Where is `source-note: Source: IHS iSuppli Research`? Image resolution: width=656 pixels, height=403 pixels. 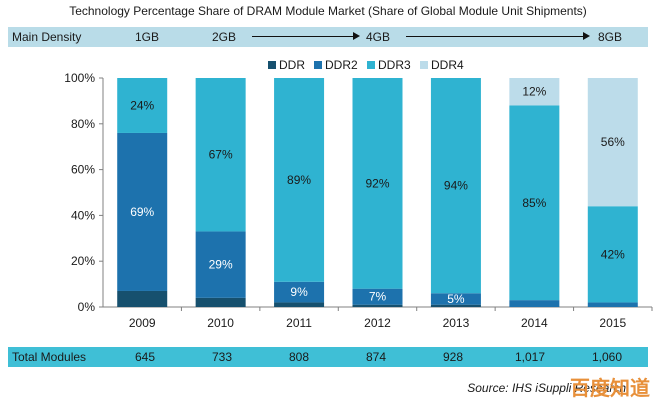 source-note: Source: IHS iSuppli Research is located at coordinates (546, 388).